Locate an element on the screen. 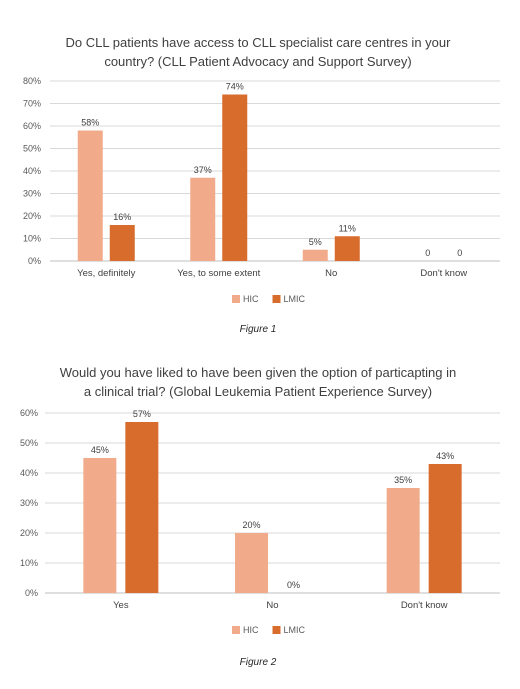 The width and height of the screenshot is (520, 689). data-label-hic: 45% is located at coordinates (100, 450).